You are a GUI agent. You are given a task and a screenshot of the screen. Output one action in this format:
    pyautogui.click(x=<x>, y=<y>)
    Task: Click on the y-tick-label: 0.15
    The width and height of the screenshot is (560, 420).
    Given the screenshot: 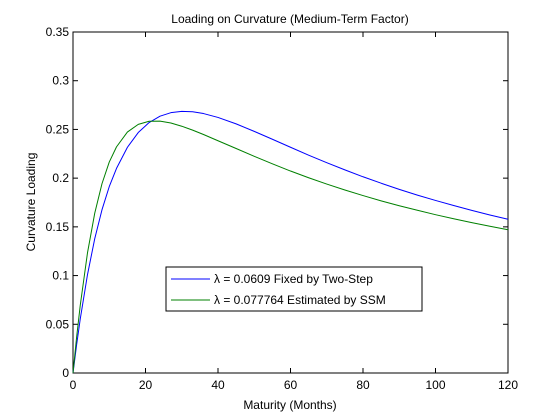 What is the action you would take?
    pyautogui.click(x=58, y=227)
    